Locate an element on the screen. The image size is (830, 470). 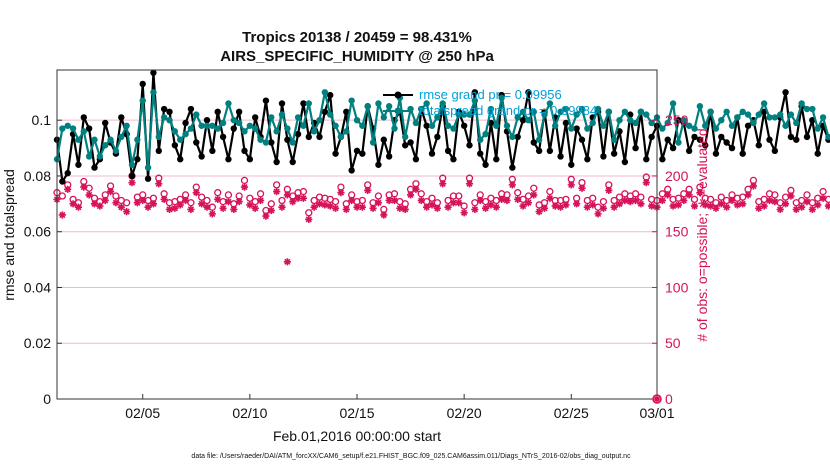
y-tick-label-5: 0.1 is located at coordinates (42, 120).